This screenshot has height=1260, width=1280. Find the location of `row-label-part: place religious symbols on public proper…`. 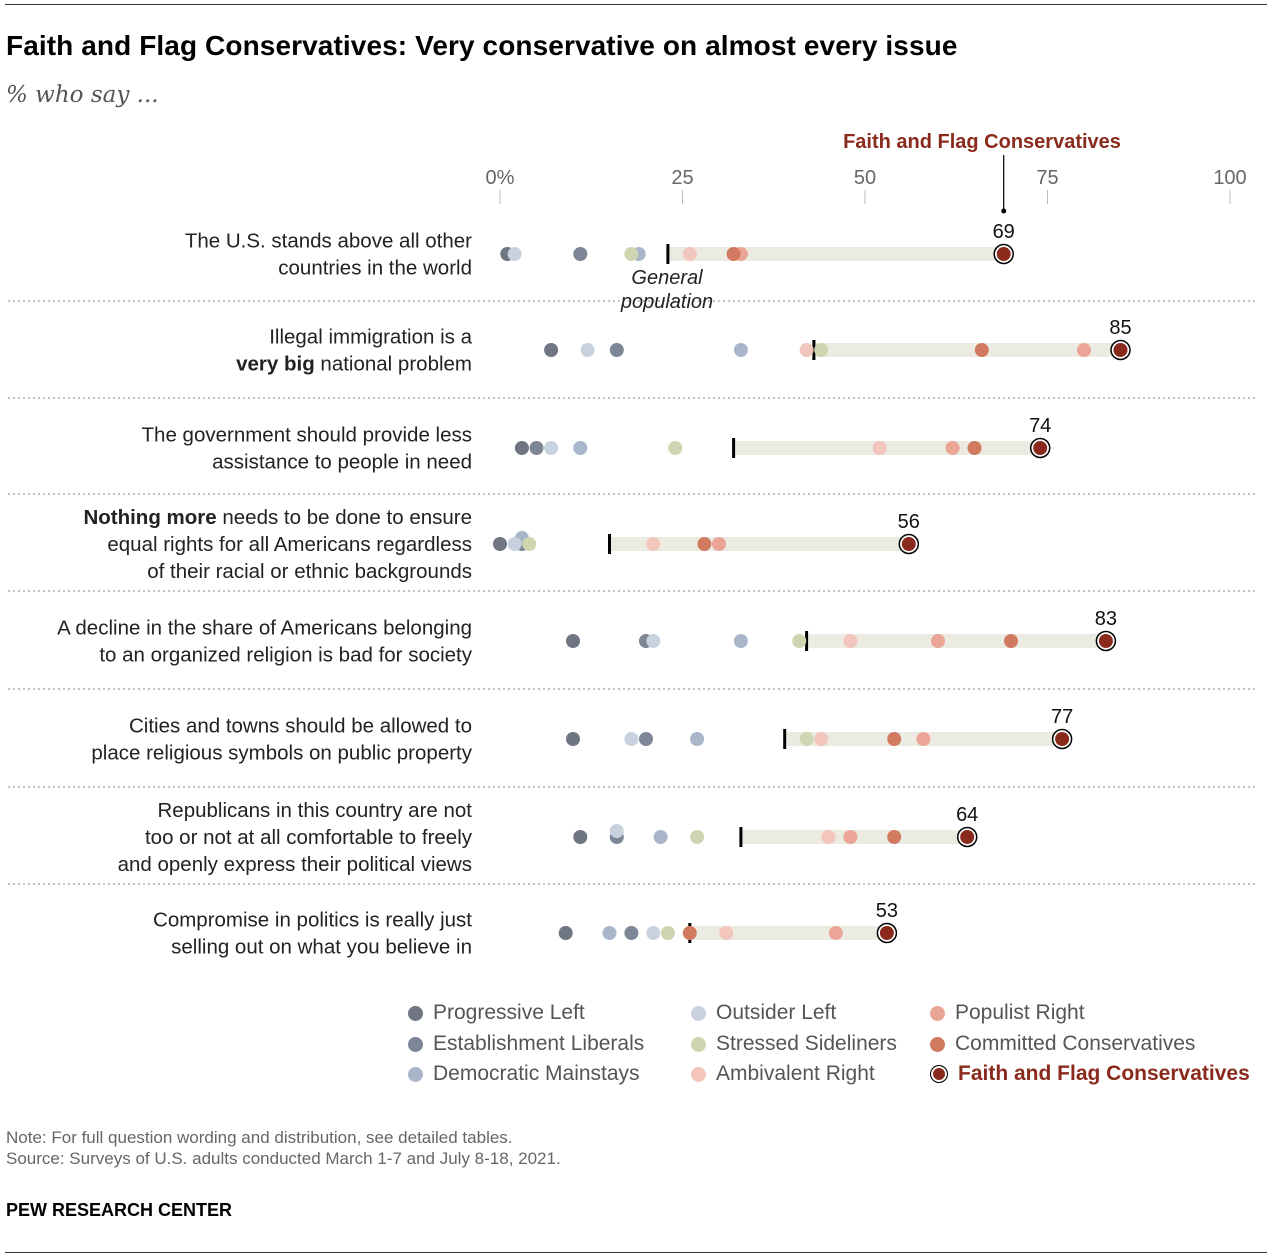

row-label-part: place religious symbols on public proper… is located at coordinates (281, 753).